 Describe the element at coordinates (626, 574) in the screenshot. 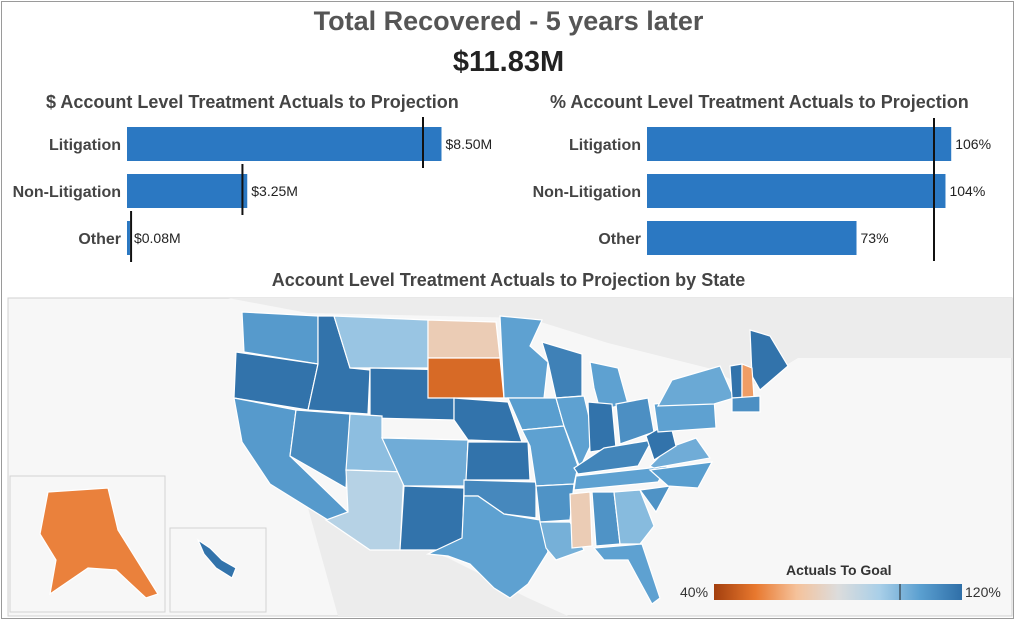

I see `state-fl` at that location.